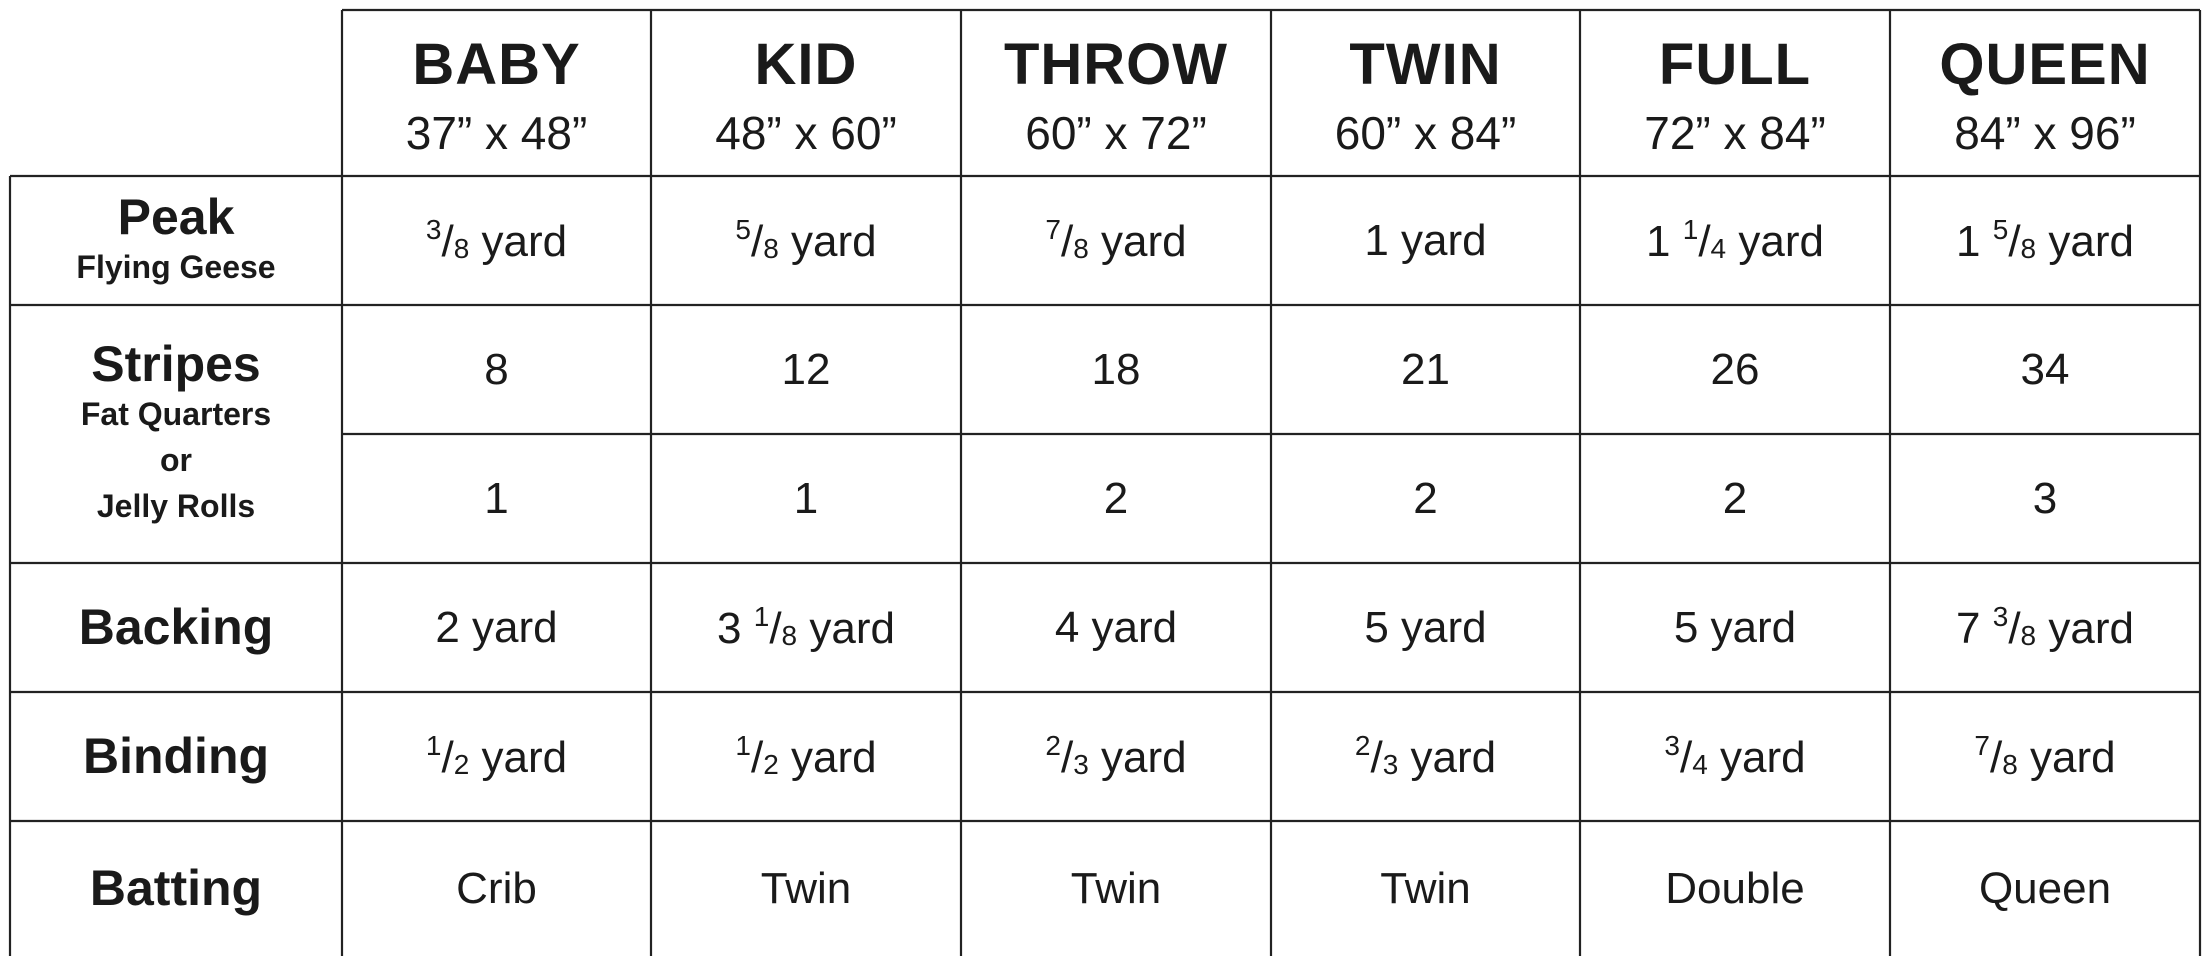 The width and height of the screenshot is (2209, 956). What do you see at coordinates (1425, 64) in the screenshot?
I see `size-name: TWIN` at bounding box center [1425, 64].